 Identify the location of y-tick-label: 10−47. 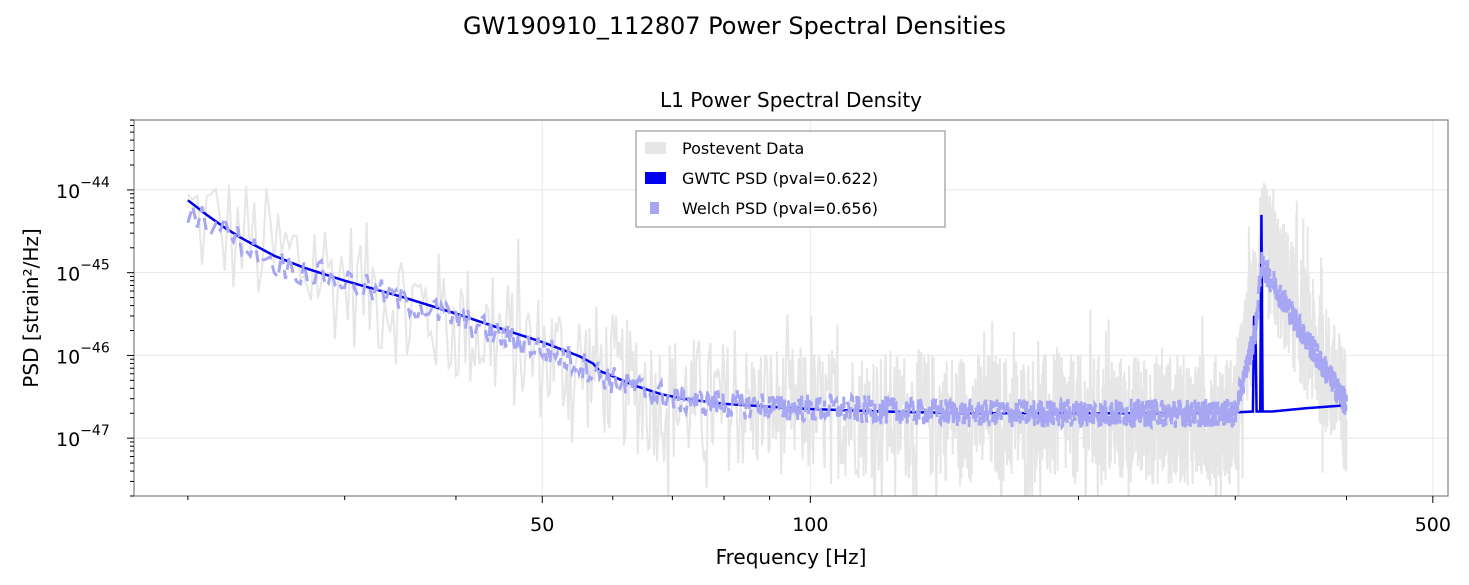
(83, 437).